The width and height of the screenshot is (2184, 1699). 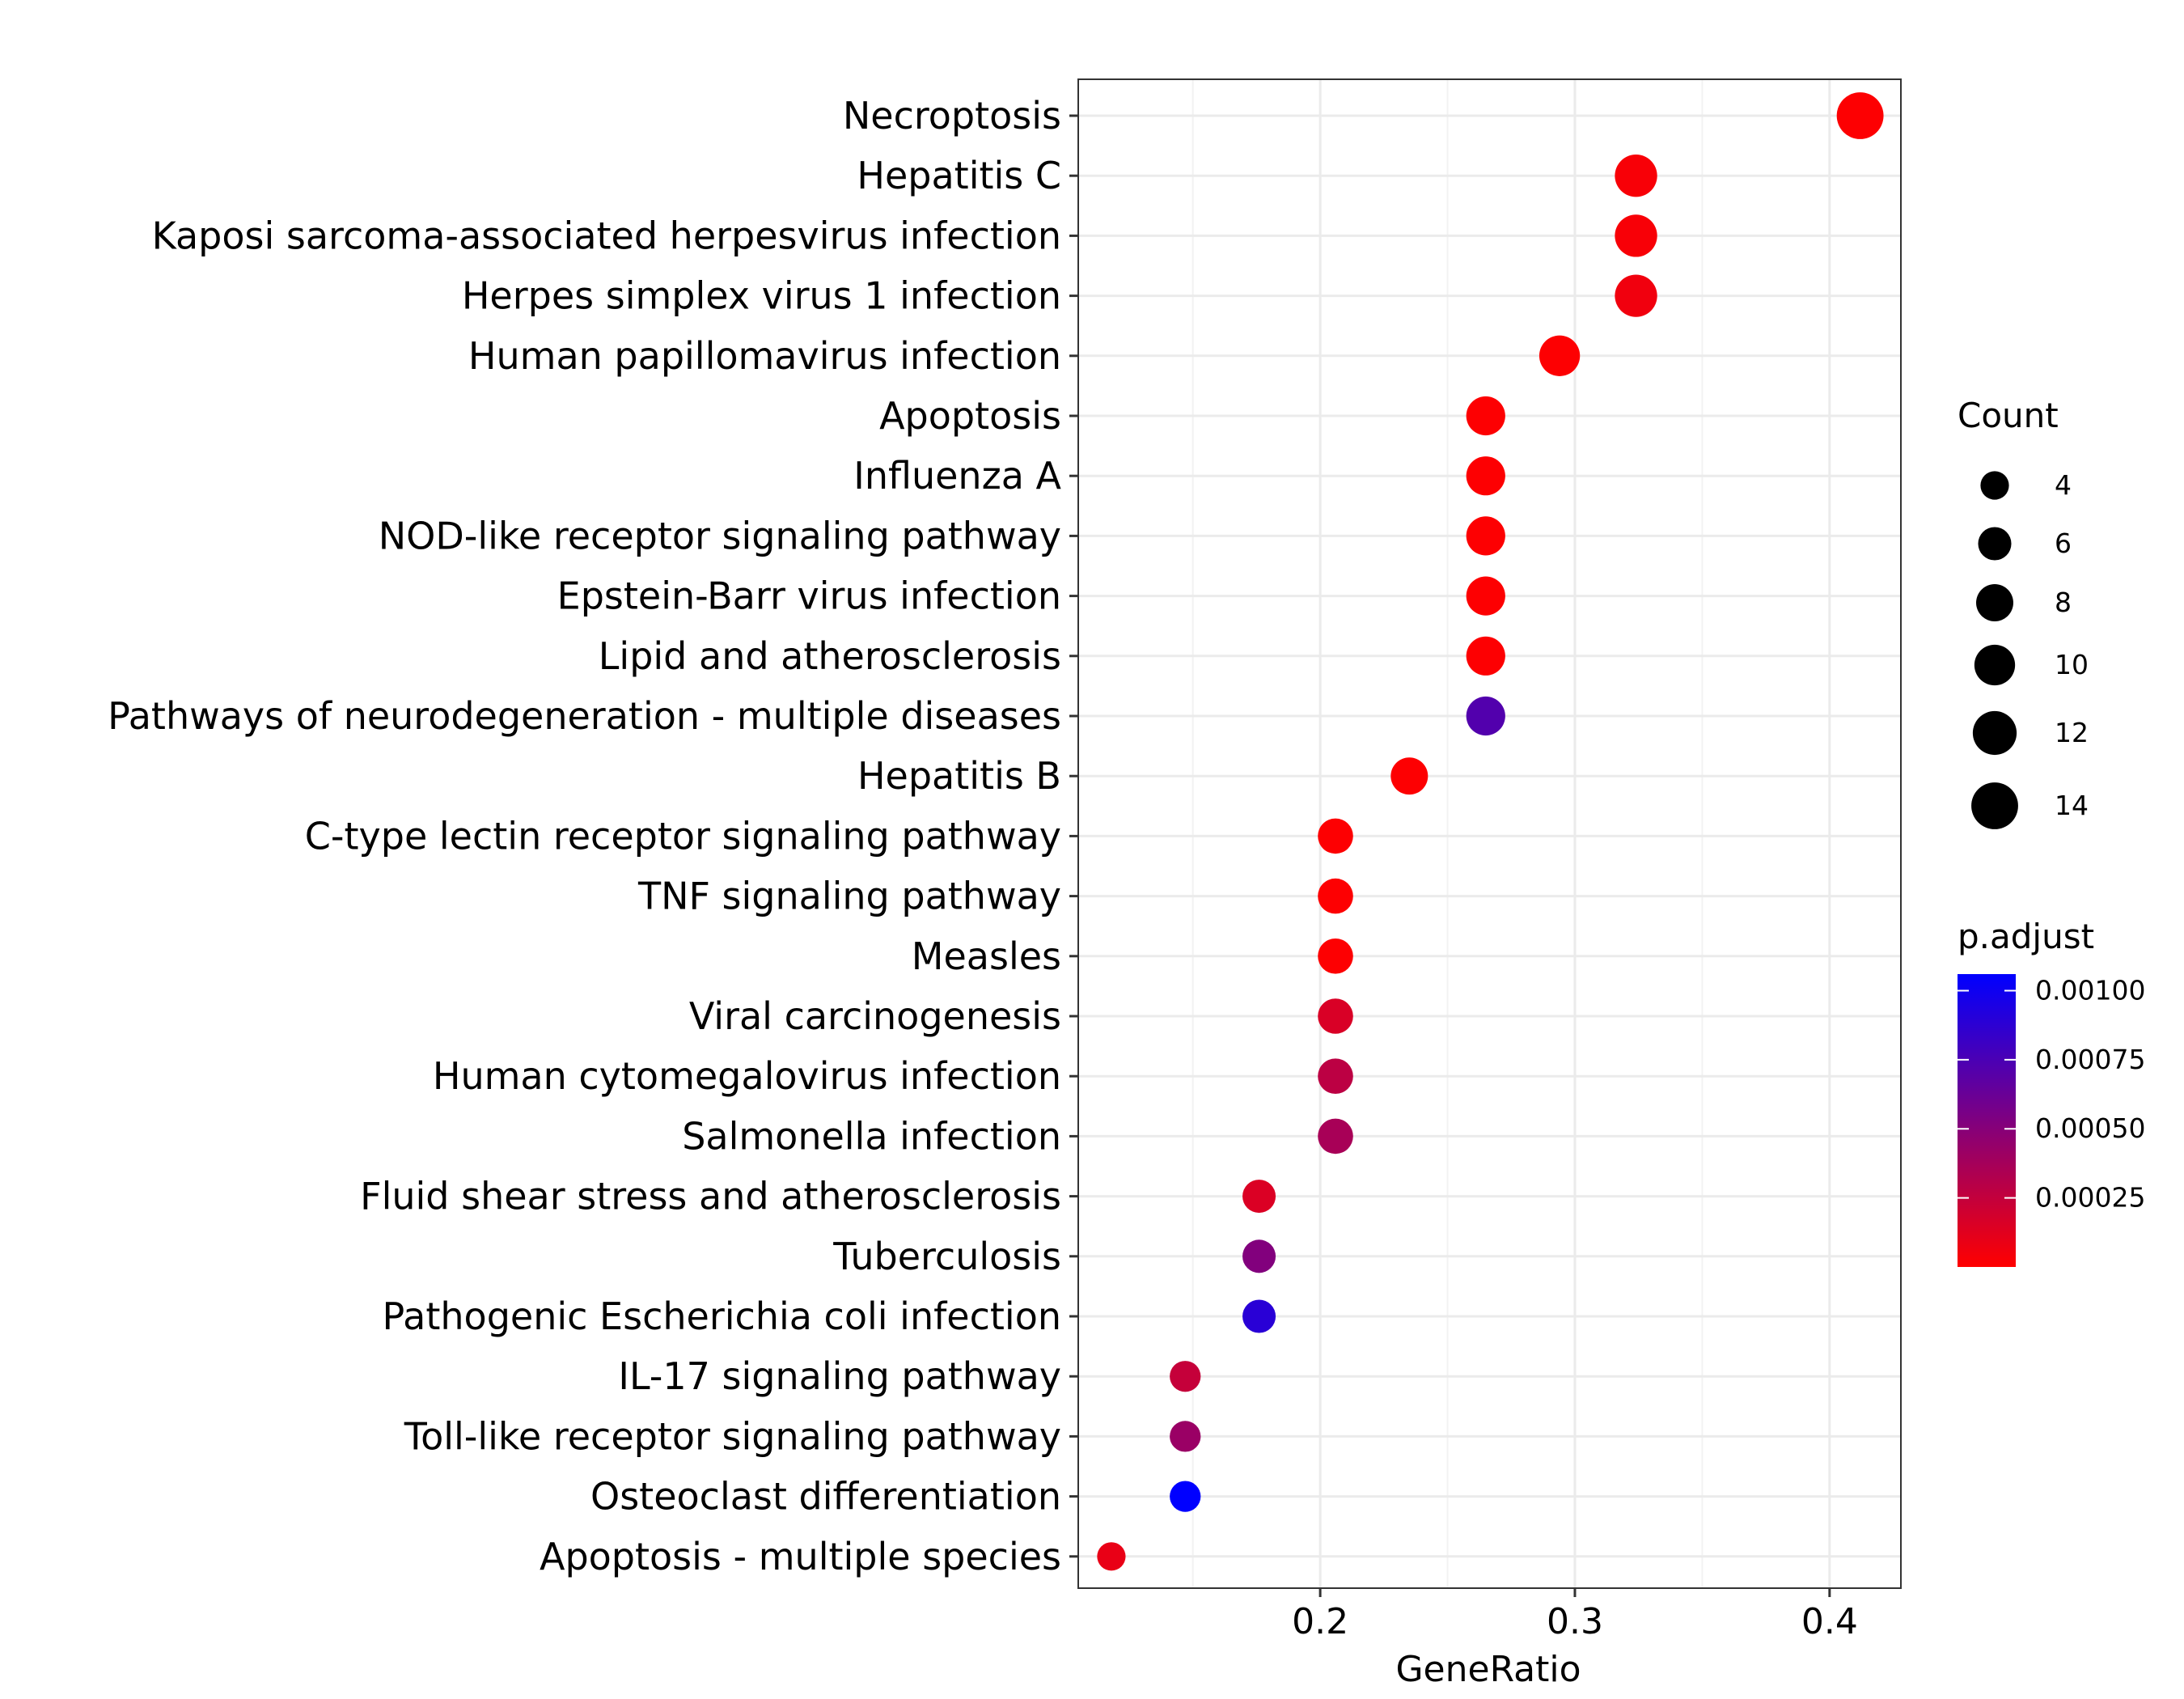 What do you see at coordinates (764, 356) in the screenshot?
I see `y-tick-label: Human papillomavirus infection` at bounding box center [764, 356].